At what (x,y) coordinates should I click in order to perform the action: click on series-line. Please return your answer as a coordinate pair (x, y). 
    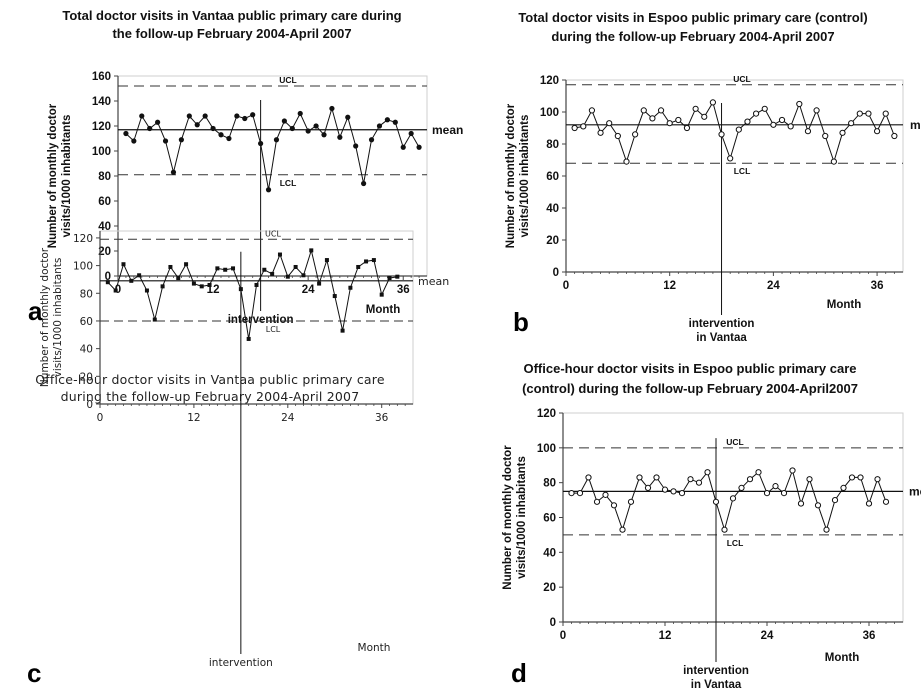
    Looking at the image, I should click on (272, 148).